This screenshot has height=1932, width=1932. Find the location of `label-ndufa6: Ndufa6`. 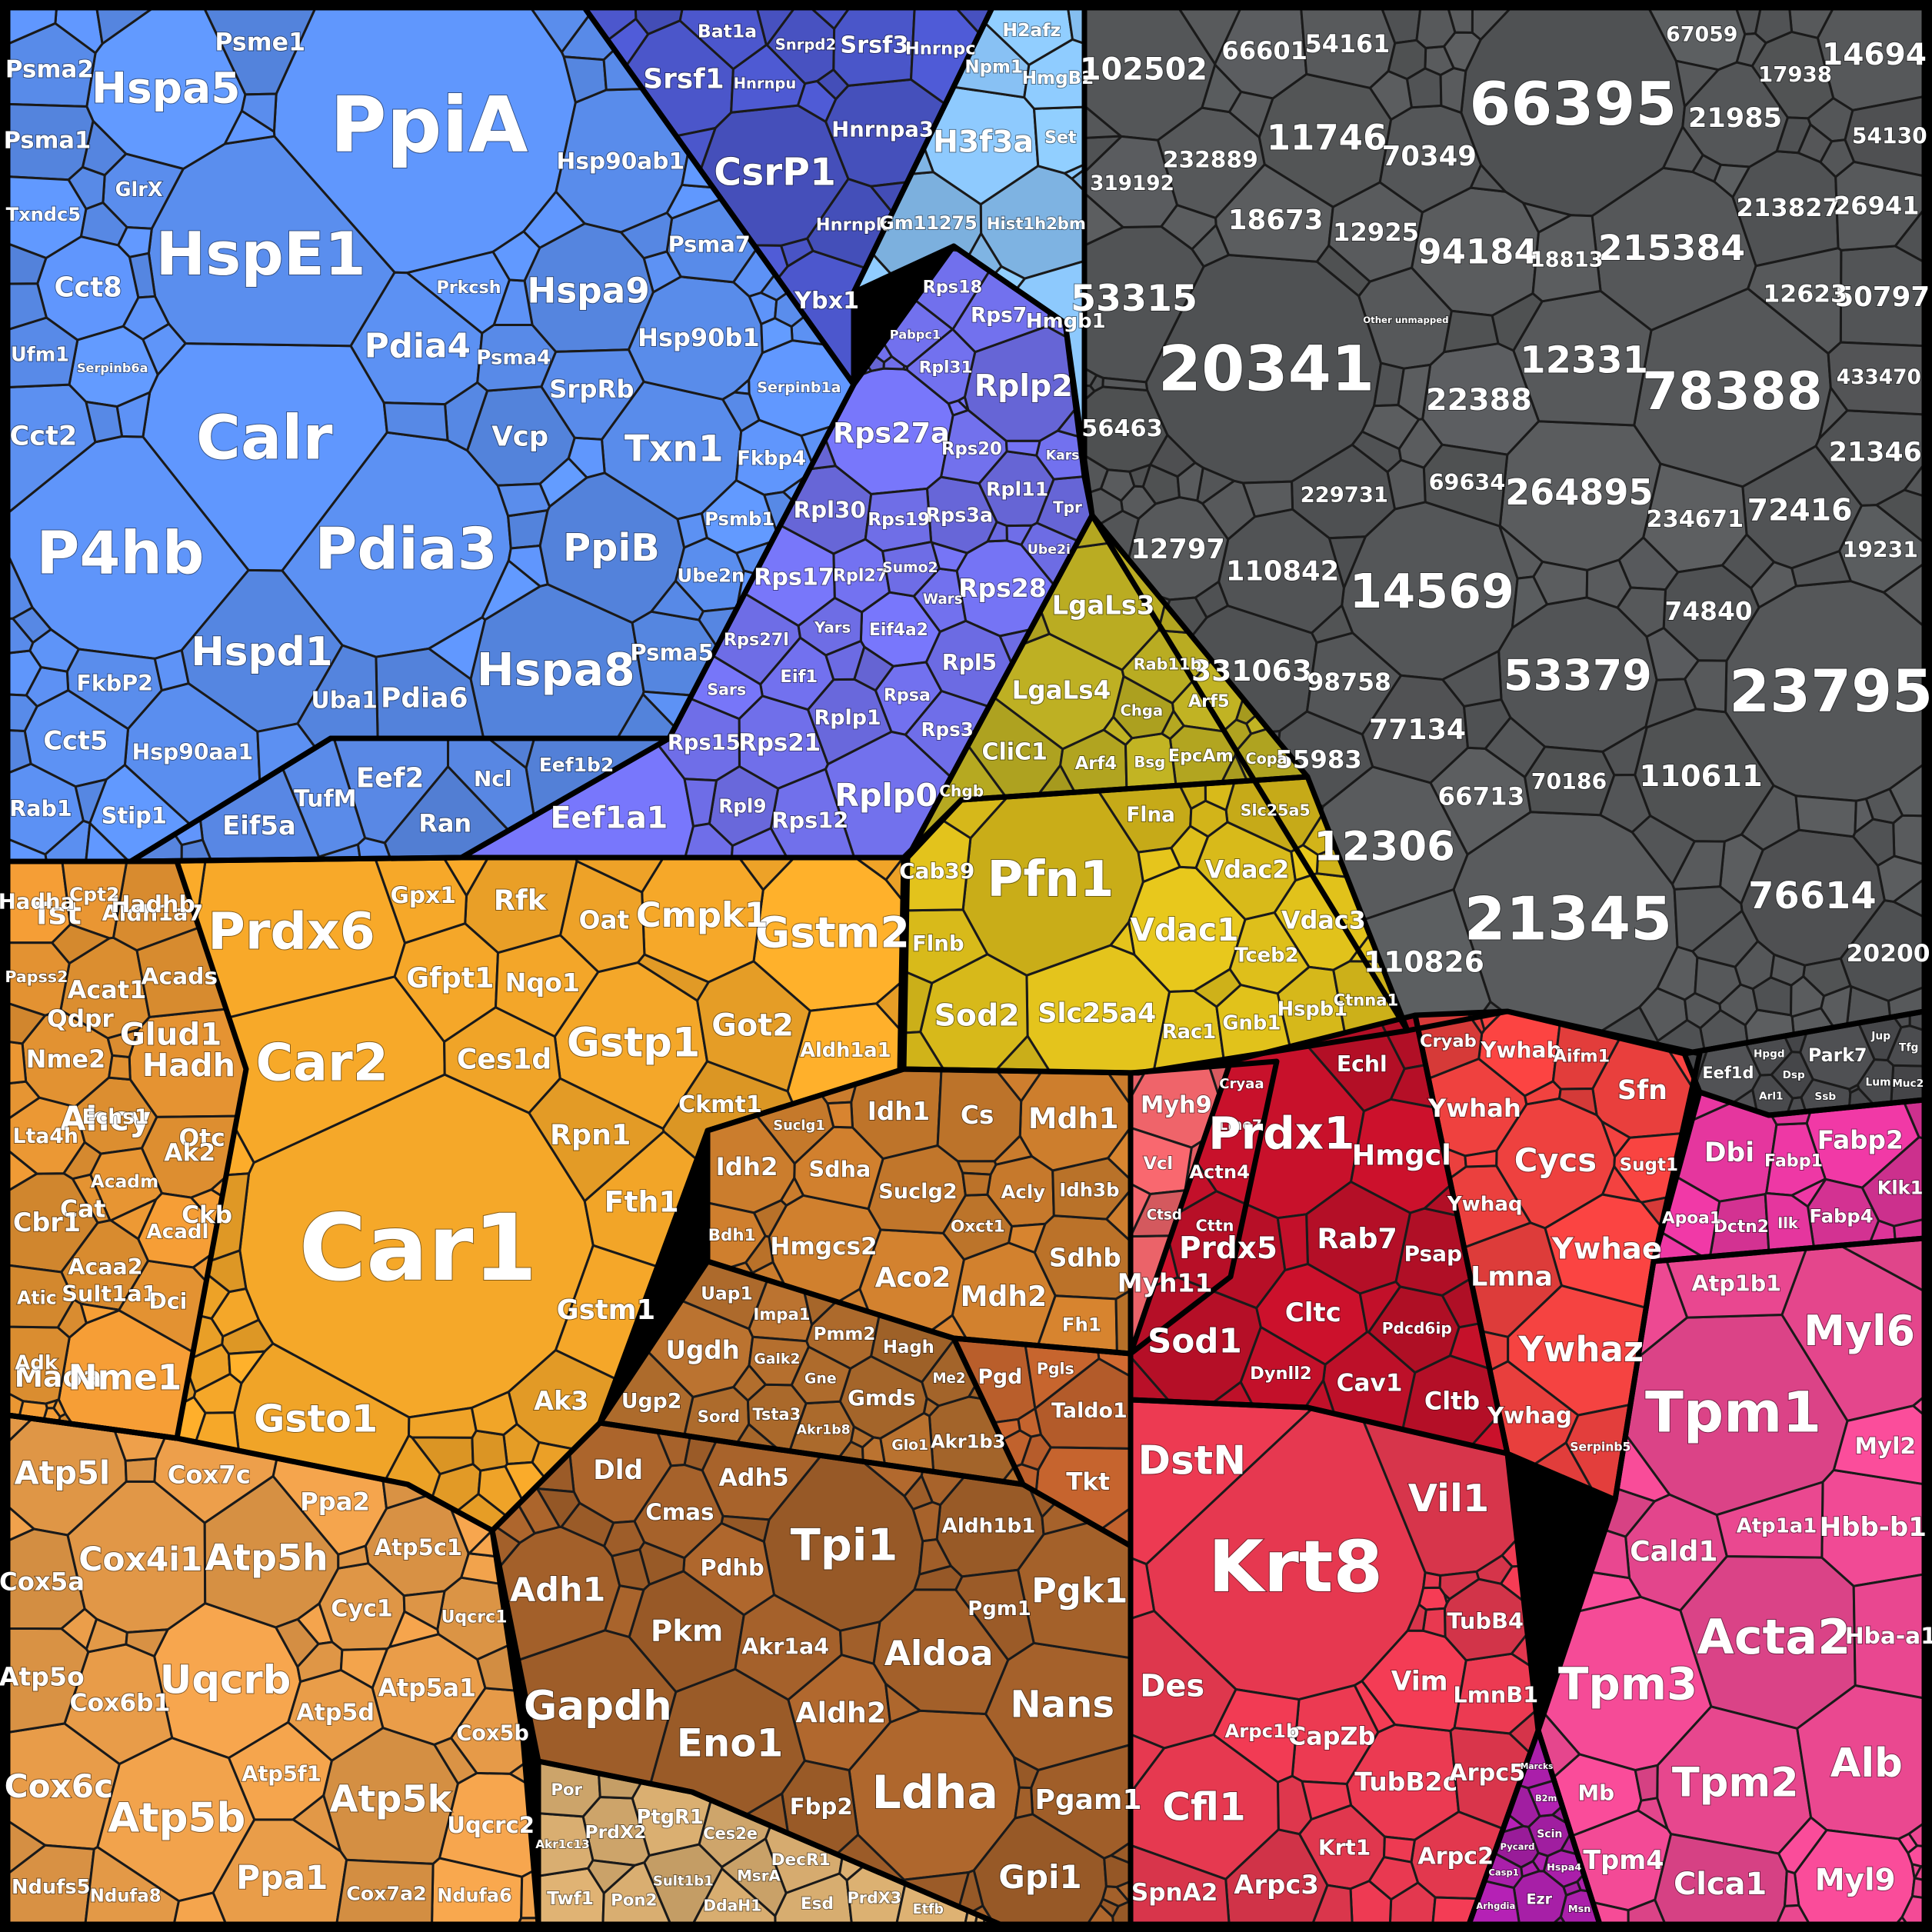

label-ndufa6: Ndufa6 is located at coordinates (474, 1895).